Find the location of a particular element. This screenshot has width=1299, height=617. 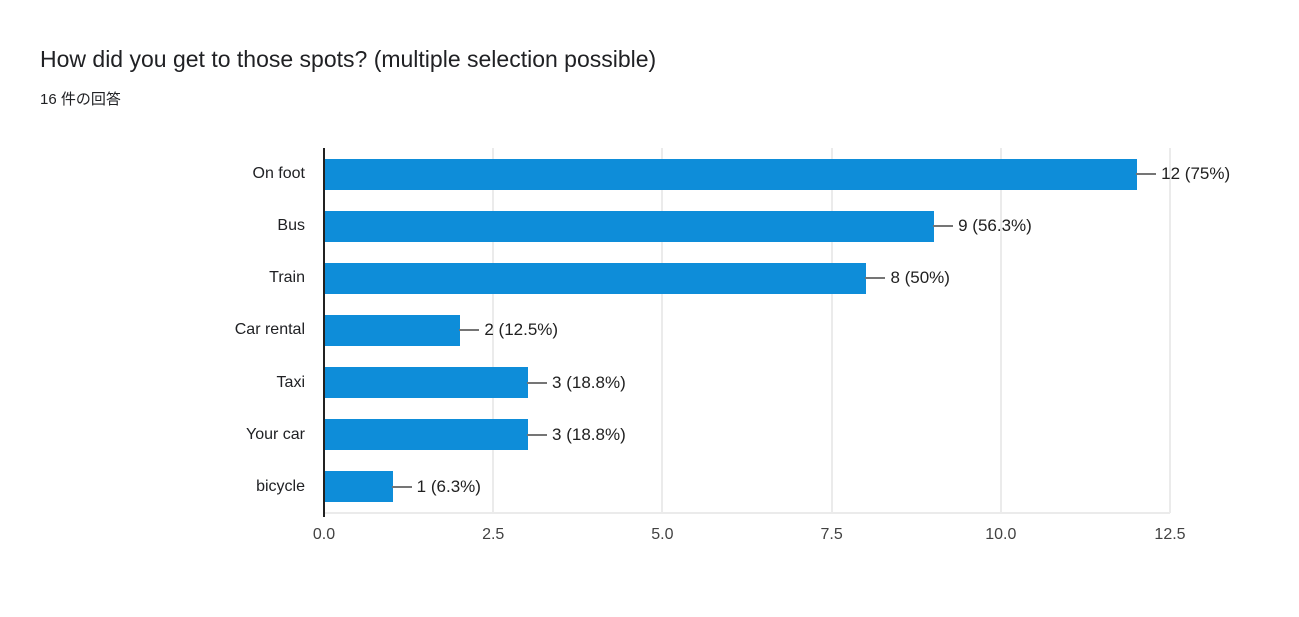

value-label: 8 (50%) is located at coordinates (907, 278).